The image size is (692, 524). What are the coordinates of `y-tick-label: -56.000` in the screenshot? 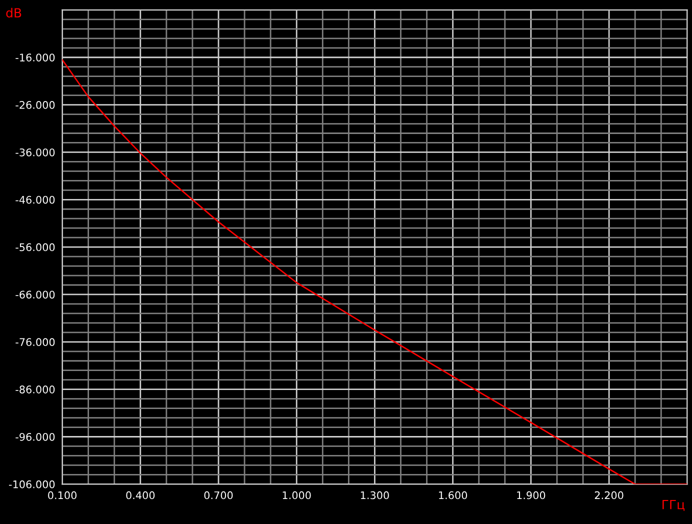 It's located at (35, 247).